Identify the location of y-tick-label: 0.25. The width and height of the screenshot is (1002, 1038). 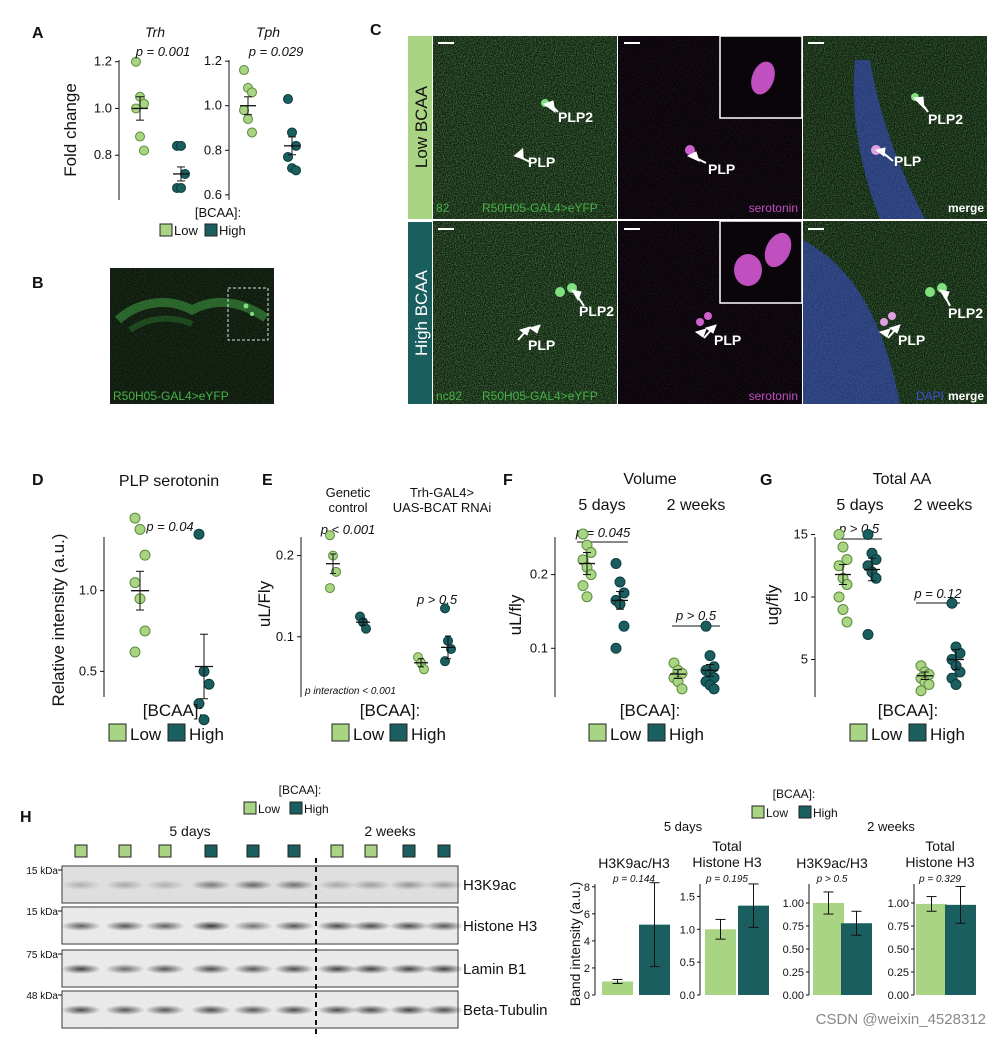
(898, 973).